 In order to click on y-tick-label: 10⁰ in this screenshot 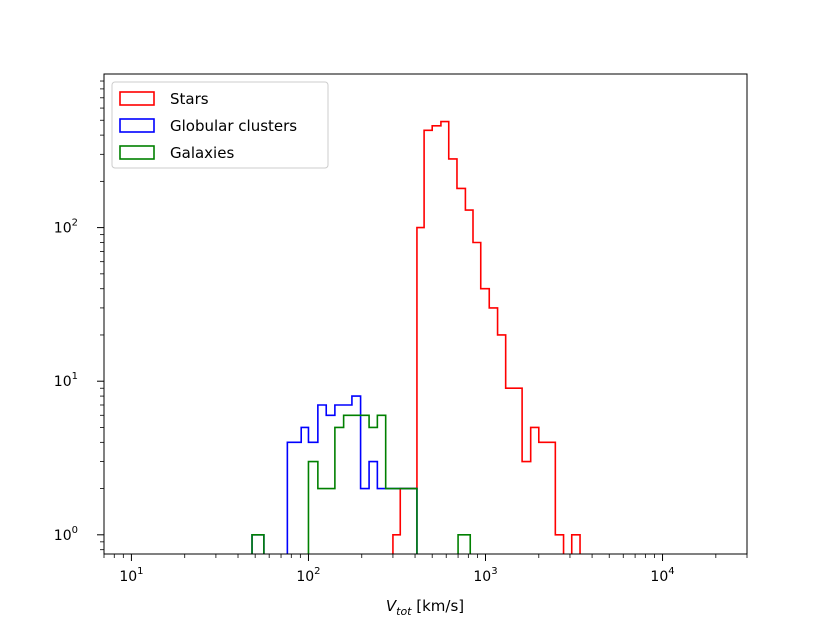, I will do `click(66, 534)`.